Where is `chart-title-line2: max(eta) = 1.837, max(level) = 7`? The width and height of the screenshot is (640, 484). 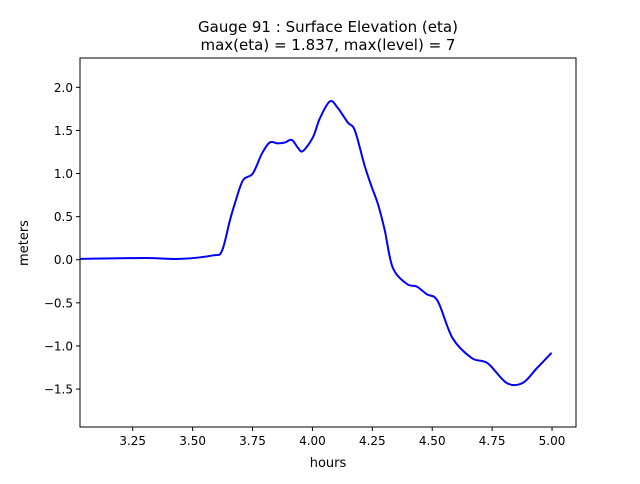
chart-title-line2: max(eta) = 1.837, max(level) = 7 is located at coordinates (328, 45).